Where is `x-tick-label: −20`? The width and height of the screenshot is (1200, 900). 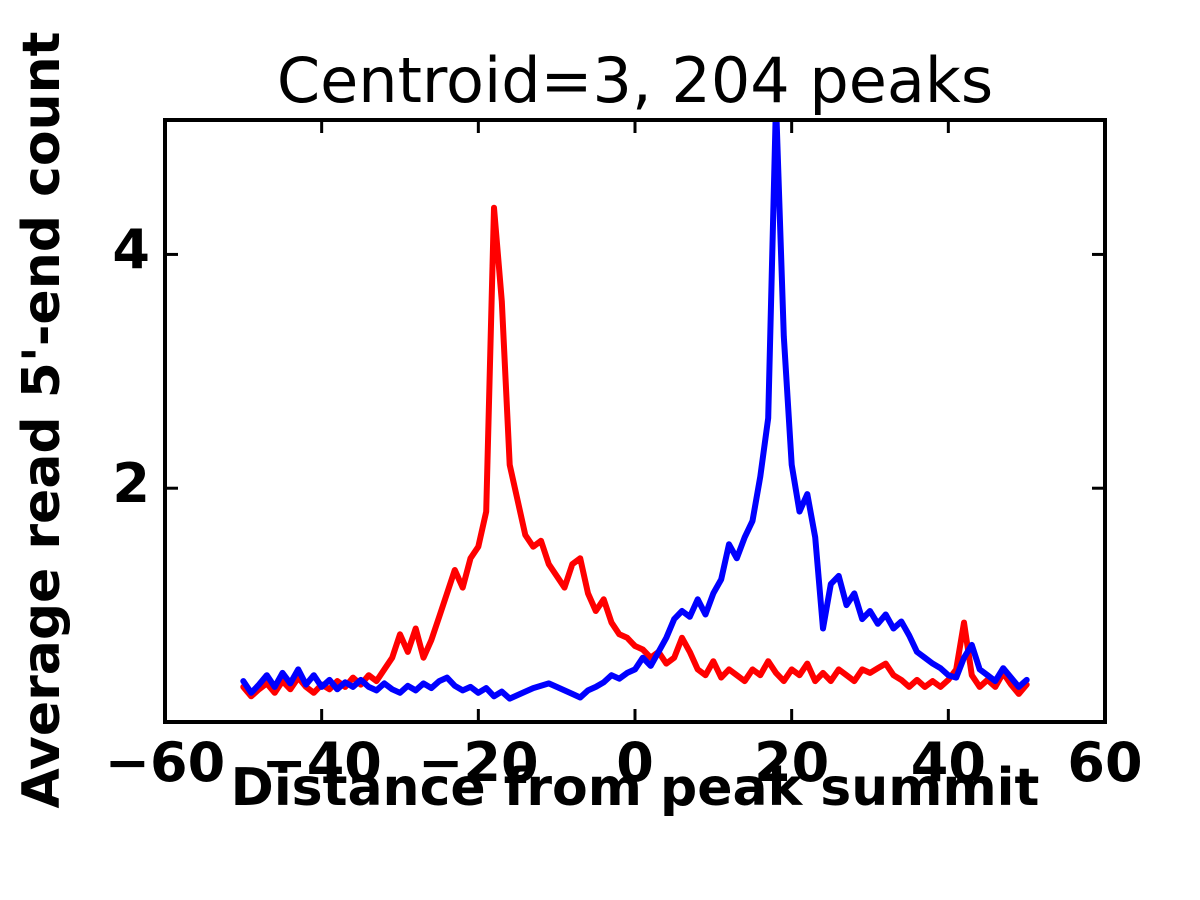 x-tick-label: −20 is located at coordinates (478, 762).